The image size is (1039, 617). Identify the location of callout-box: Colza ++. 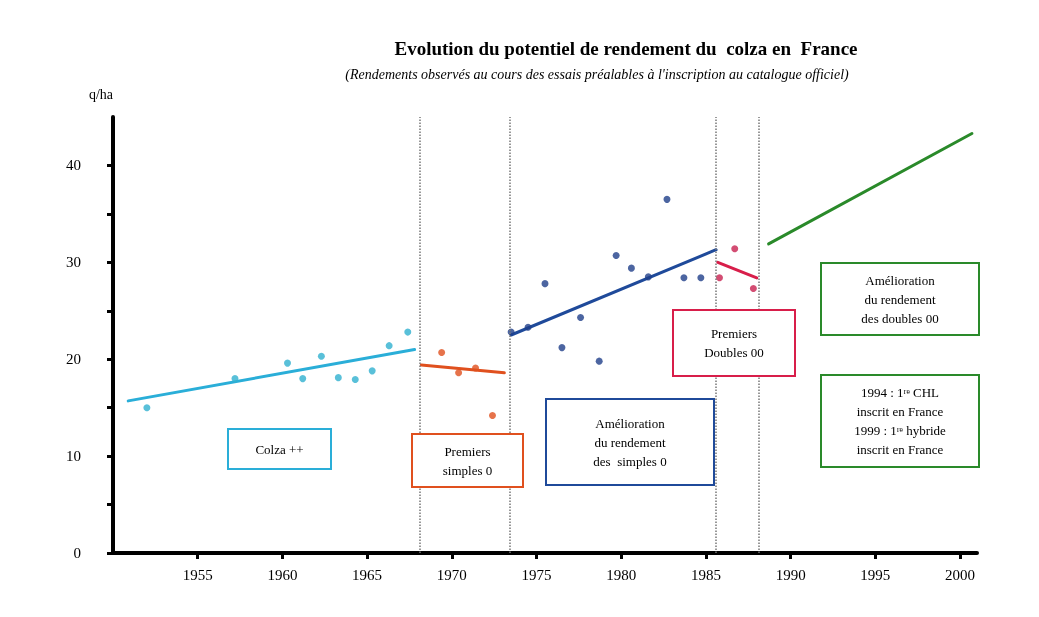
(279, 449).